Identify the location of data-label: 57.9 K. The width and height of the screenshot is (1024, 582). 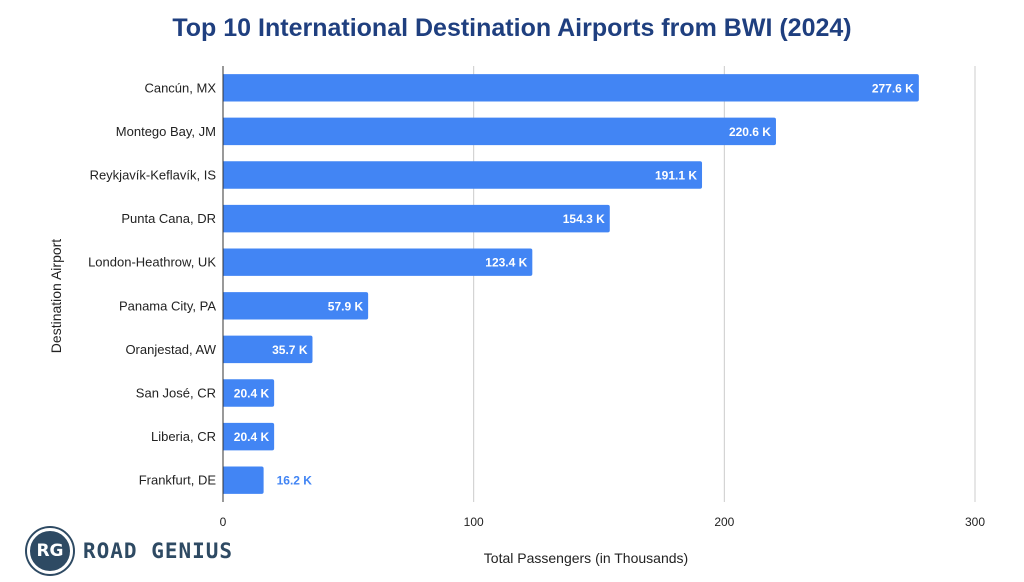
(346, 306).